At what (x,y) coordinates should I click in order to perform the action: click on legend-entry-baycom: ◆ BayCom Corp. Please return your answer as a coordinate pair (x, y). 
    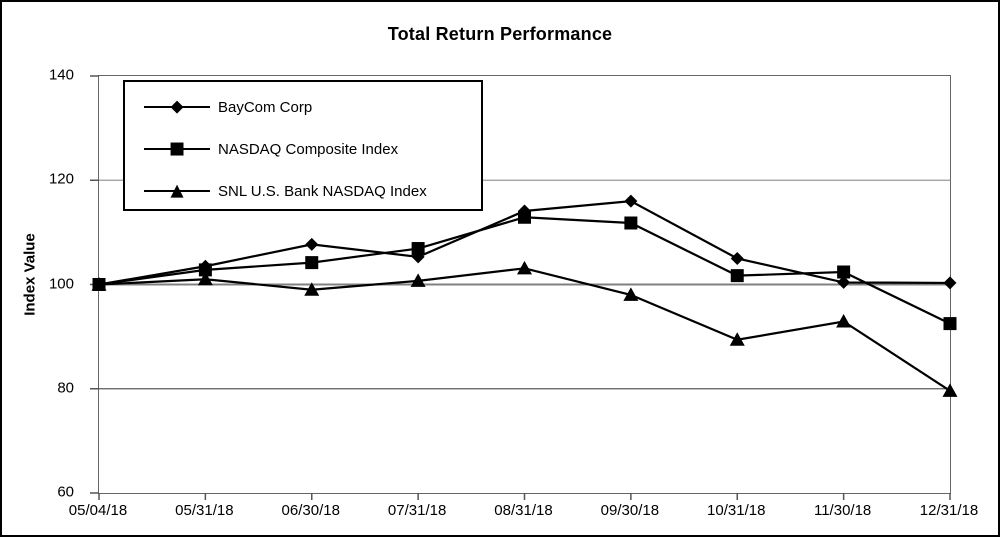
    Looking at the image, I should click on (228, 107).